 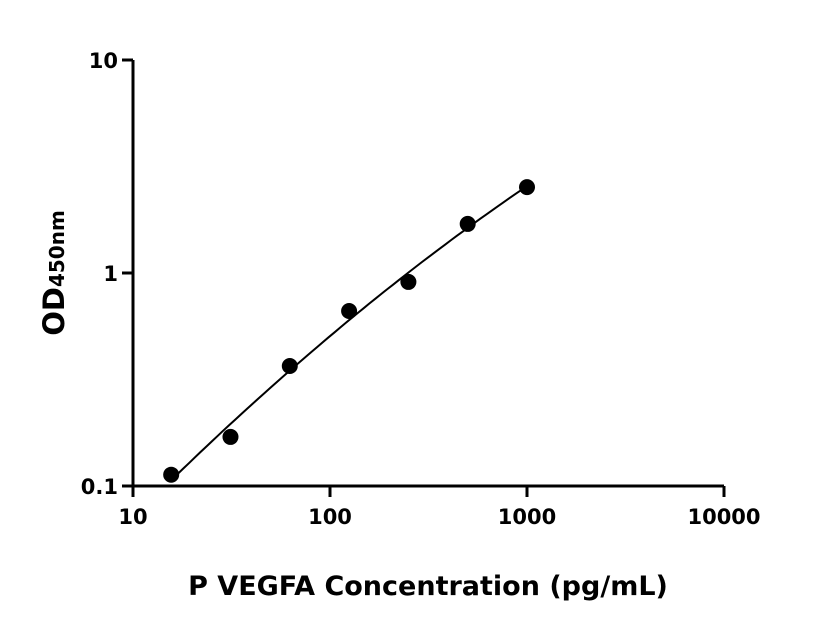 What do you see at coordinates (723, 517) in the screenshot?
I see `x-tick-label: 10000` at bounding box center [723, 517].